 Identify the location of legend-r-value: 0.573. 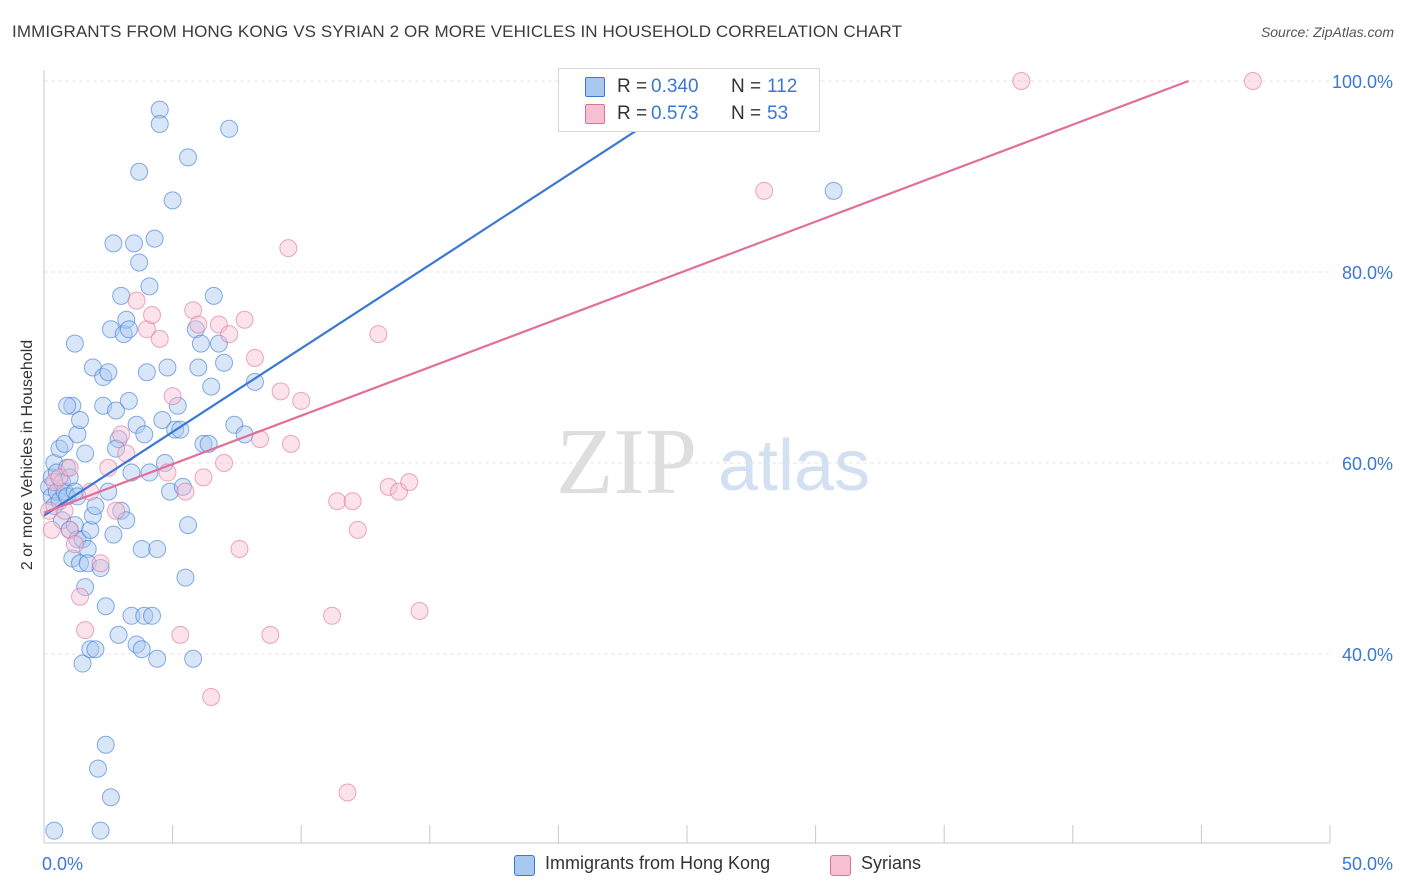
(675, 113).